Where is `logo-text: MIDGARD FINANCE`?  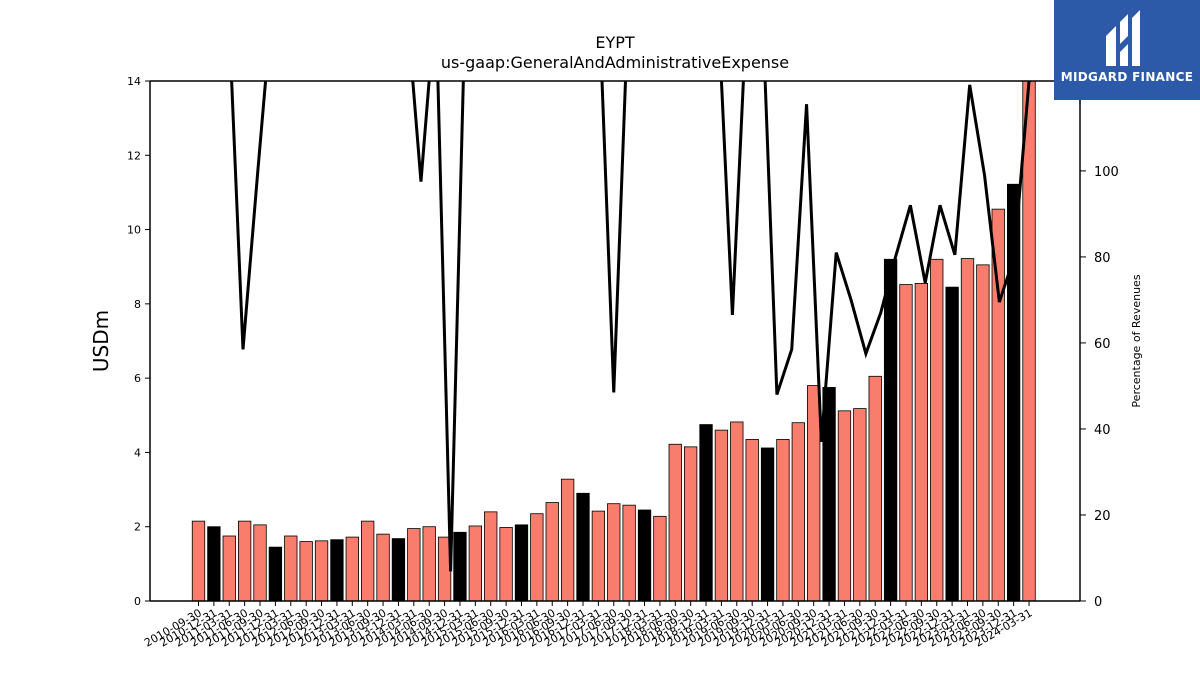
logo-text: MIDGARD FINANCE is located at coordinates (1127, 77).